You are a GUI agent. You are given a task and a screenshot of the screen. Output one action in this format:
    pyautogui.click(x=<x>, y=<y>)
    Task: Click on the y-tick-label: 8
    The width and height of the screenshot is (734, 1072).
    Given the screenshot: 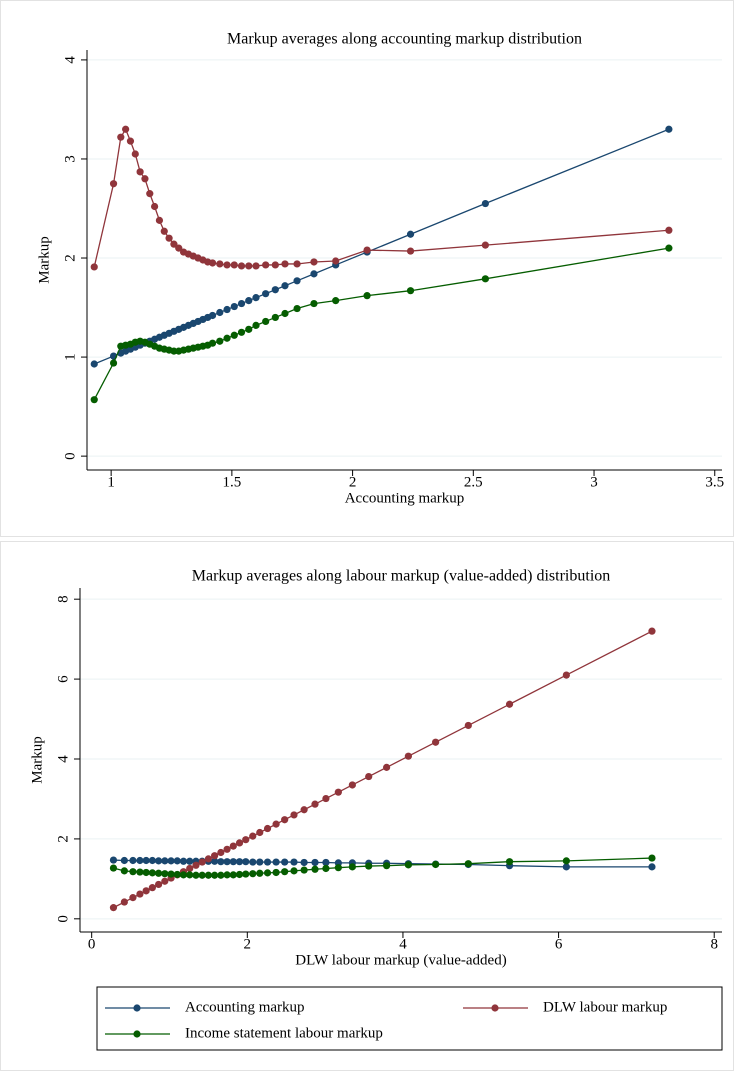 What is the action you would take?
    pyautogui.click(x=63, y=599)
    